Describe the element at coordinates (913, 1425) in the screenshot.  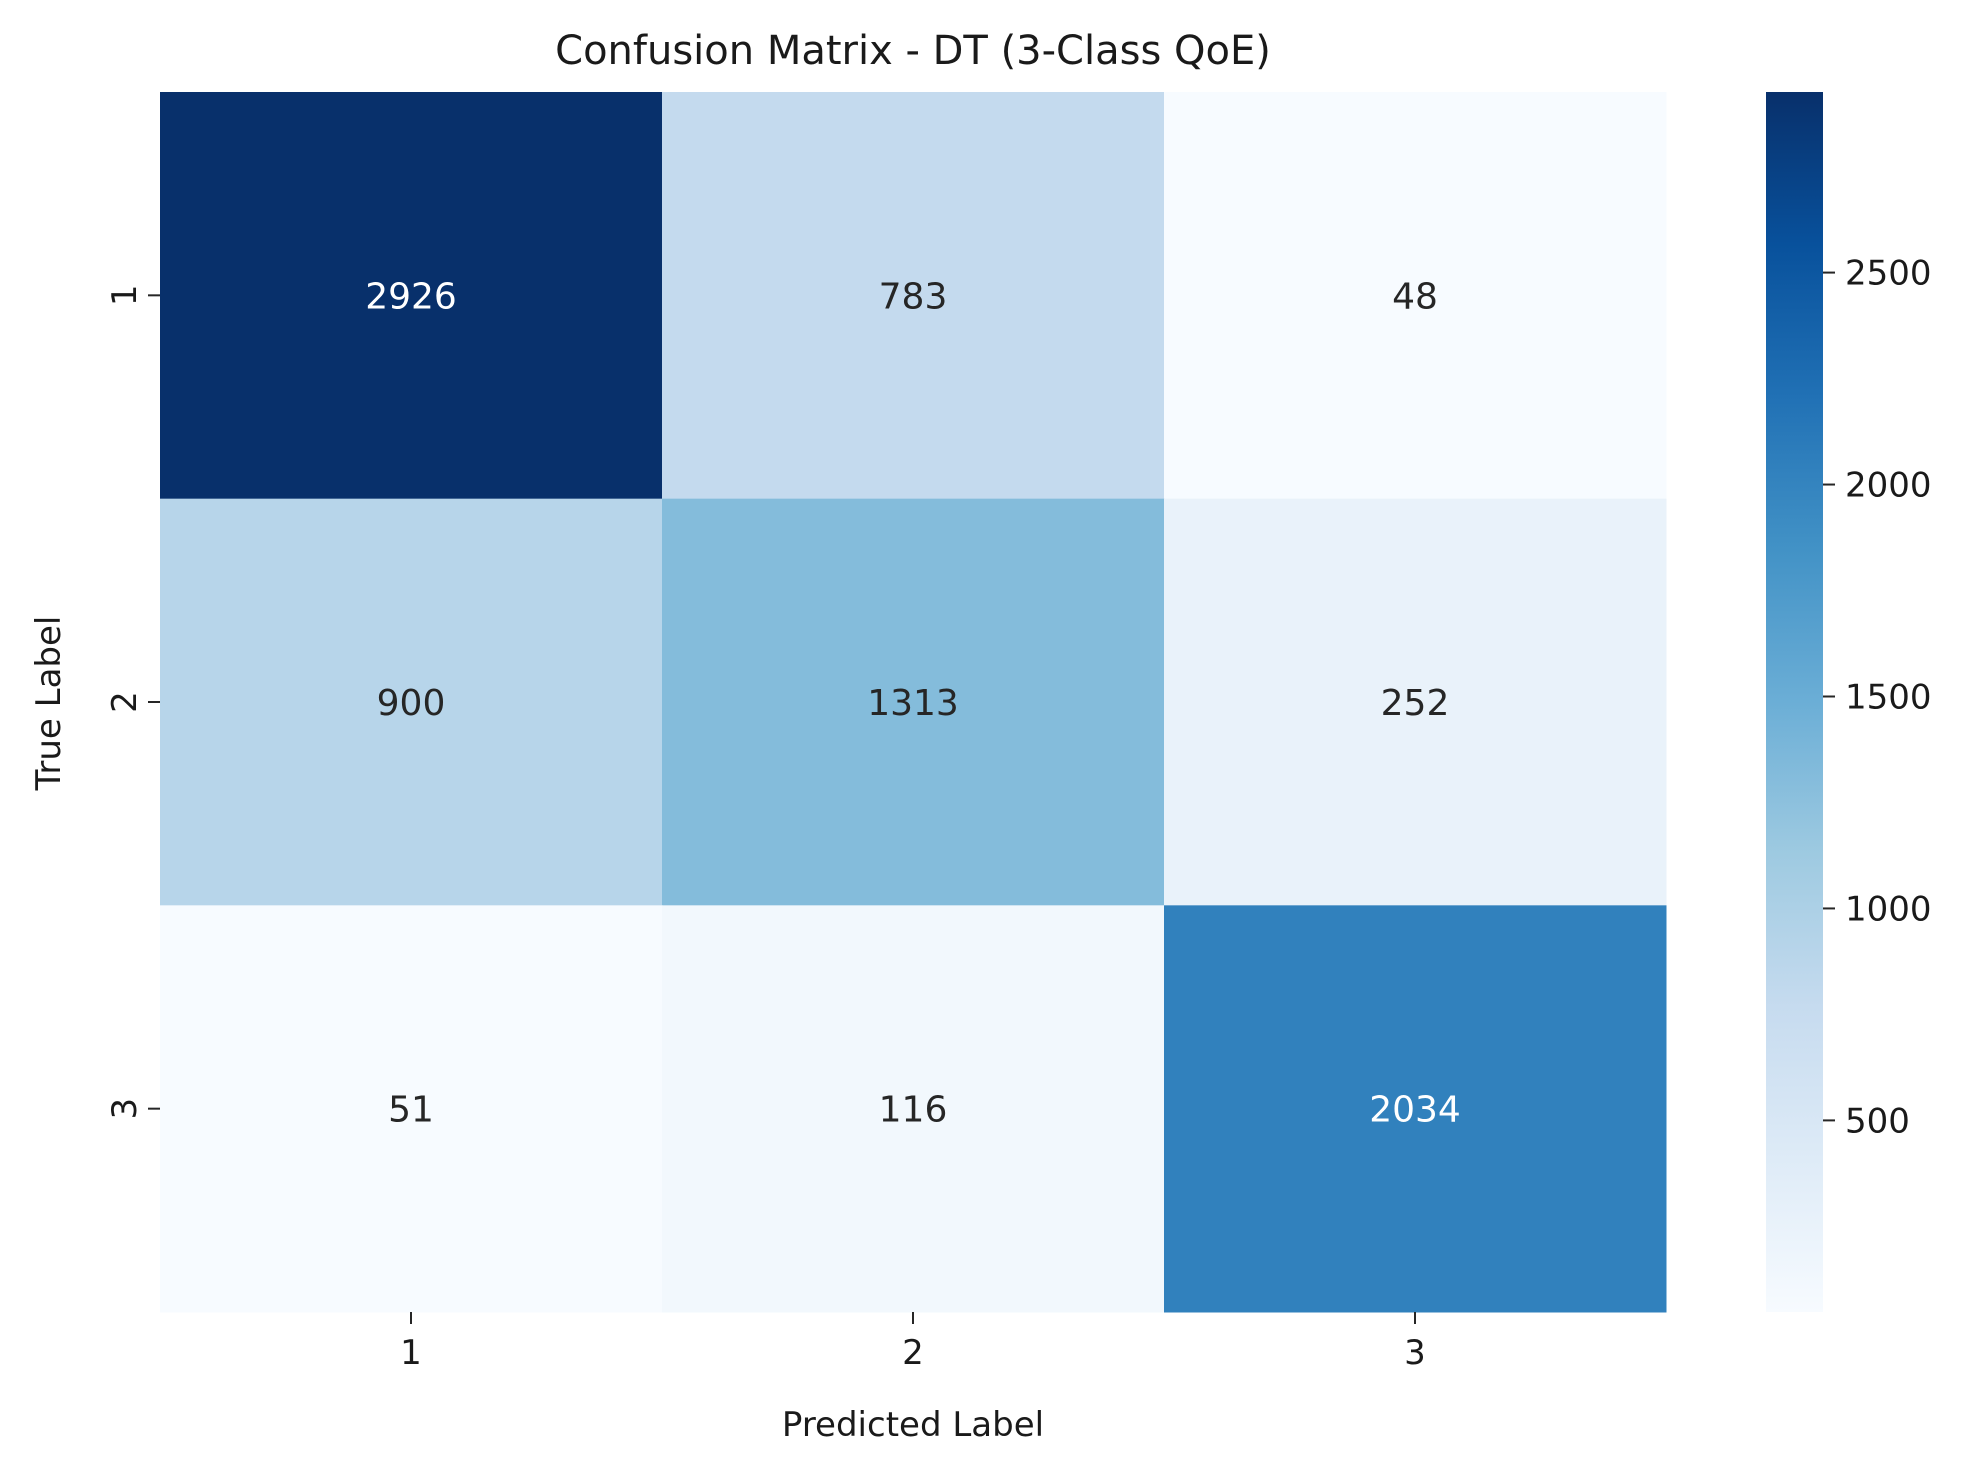
I see `x-axis-label: Predicted Label` at that location.